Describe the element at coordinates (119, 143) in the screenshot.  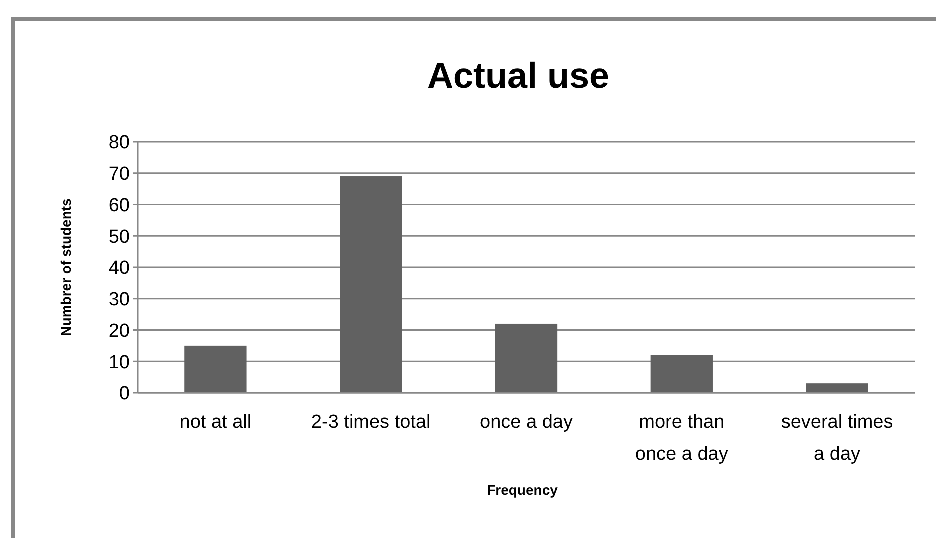
I see `y-tick-label: 80` at that location.